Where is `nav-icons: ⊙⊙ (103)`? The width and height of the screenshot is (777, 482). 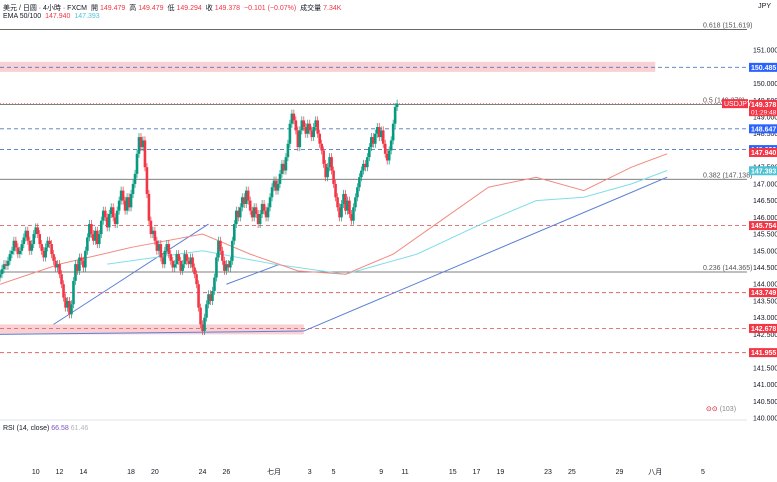 nav-icons: ⊙⊙ (103) is located at coordinates (721, 409).